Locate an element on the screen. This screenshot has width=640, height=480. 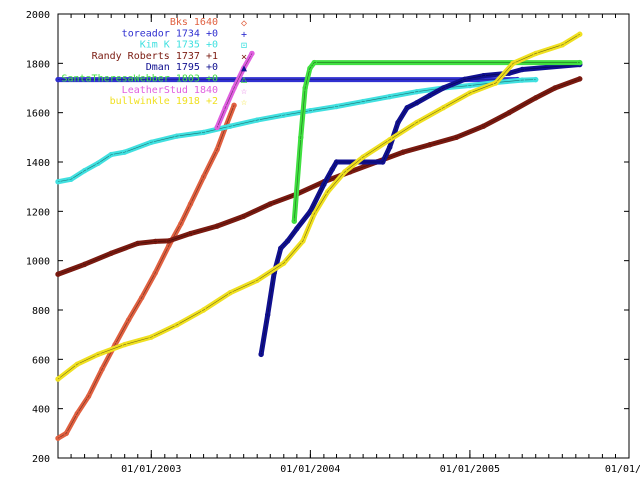
y-tick-label: 1400 is located at coordinates (38, 163).